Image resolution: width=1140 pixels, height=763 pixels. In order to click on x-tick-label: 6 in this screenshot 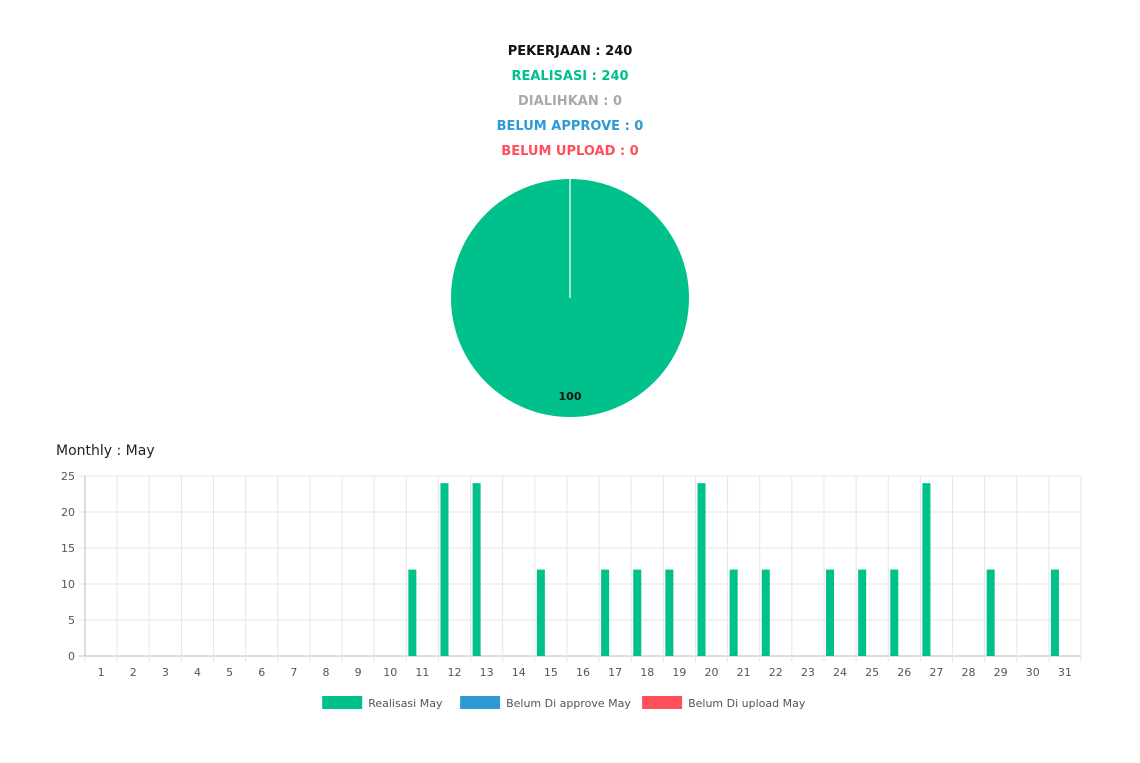, I will do `click(261, 672)`.